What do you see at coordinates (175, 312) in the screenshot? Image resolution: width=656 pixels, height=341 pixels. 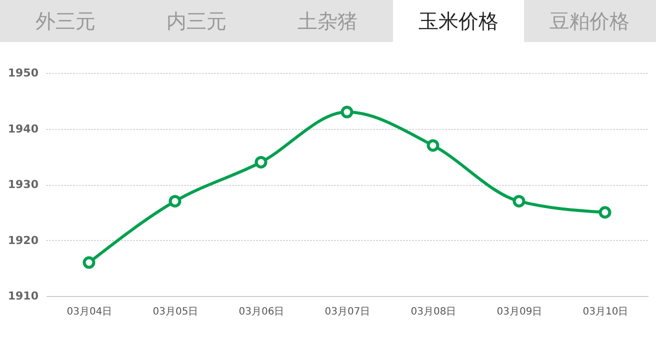 I see `x-tick-label: 03月05日` at bounding box center [175, 312].